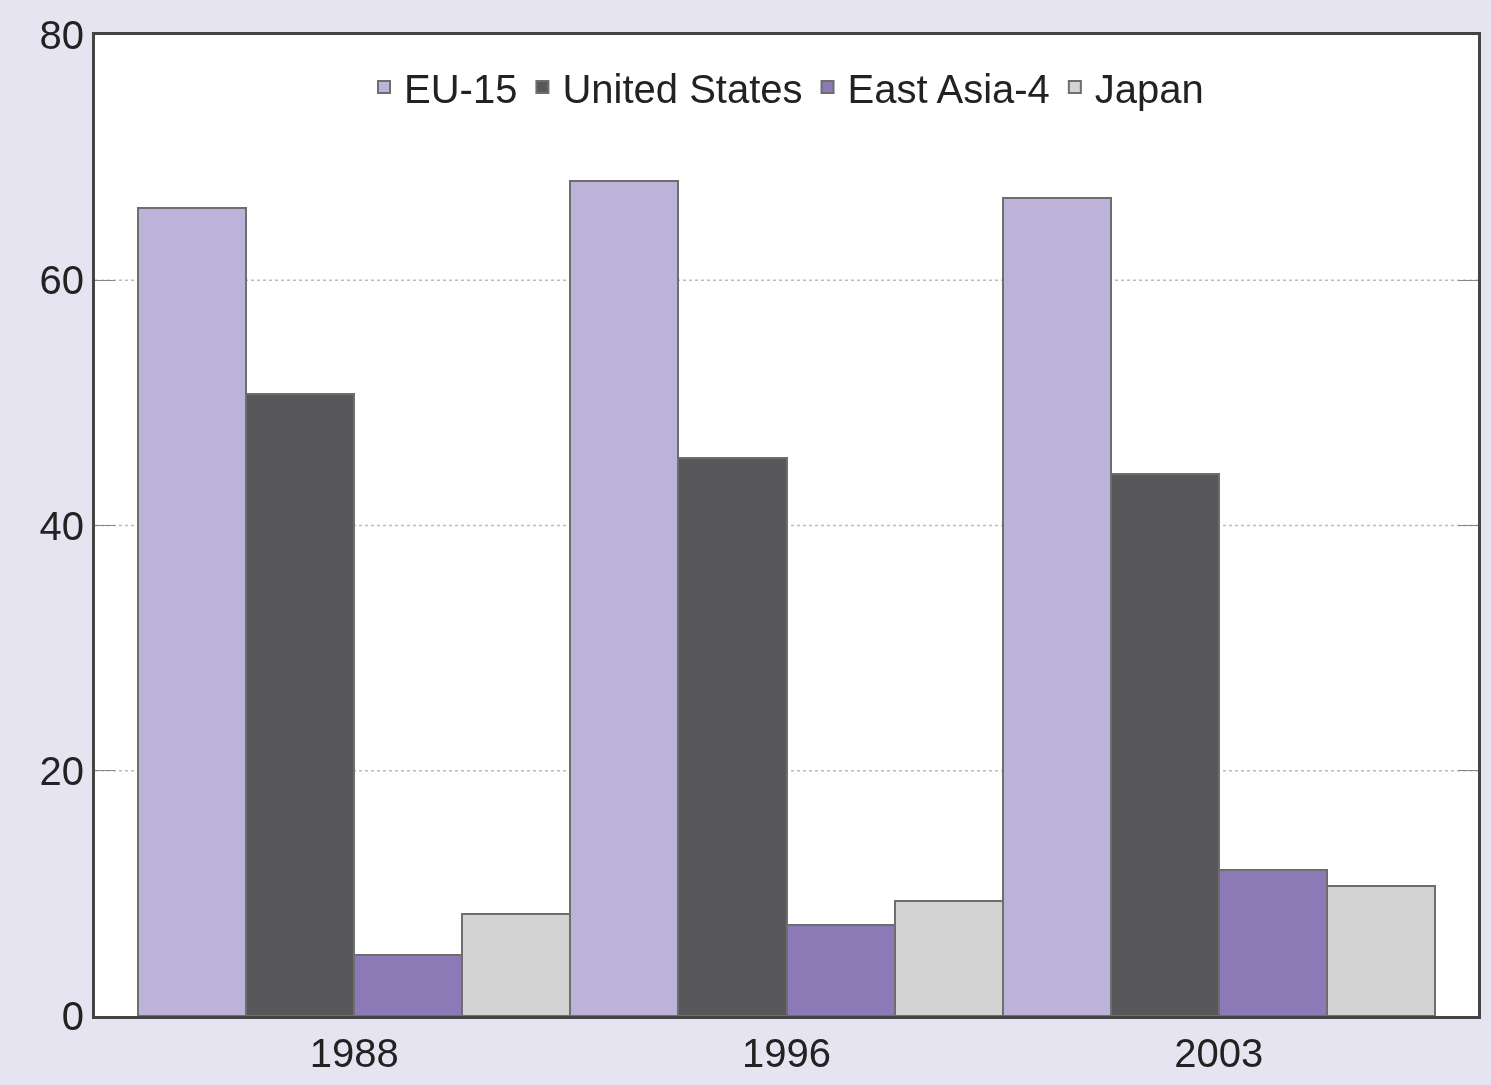 The image size is (1491, 1085). Describe the element at coordinates (61, 525) in the screenshot. I see `y-tick-label: 40` at that location.